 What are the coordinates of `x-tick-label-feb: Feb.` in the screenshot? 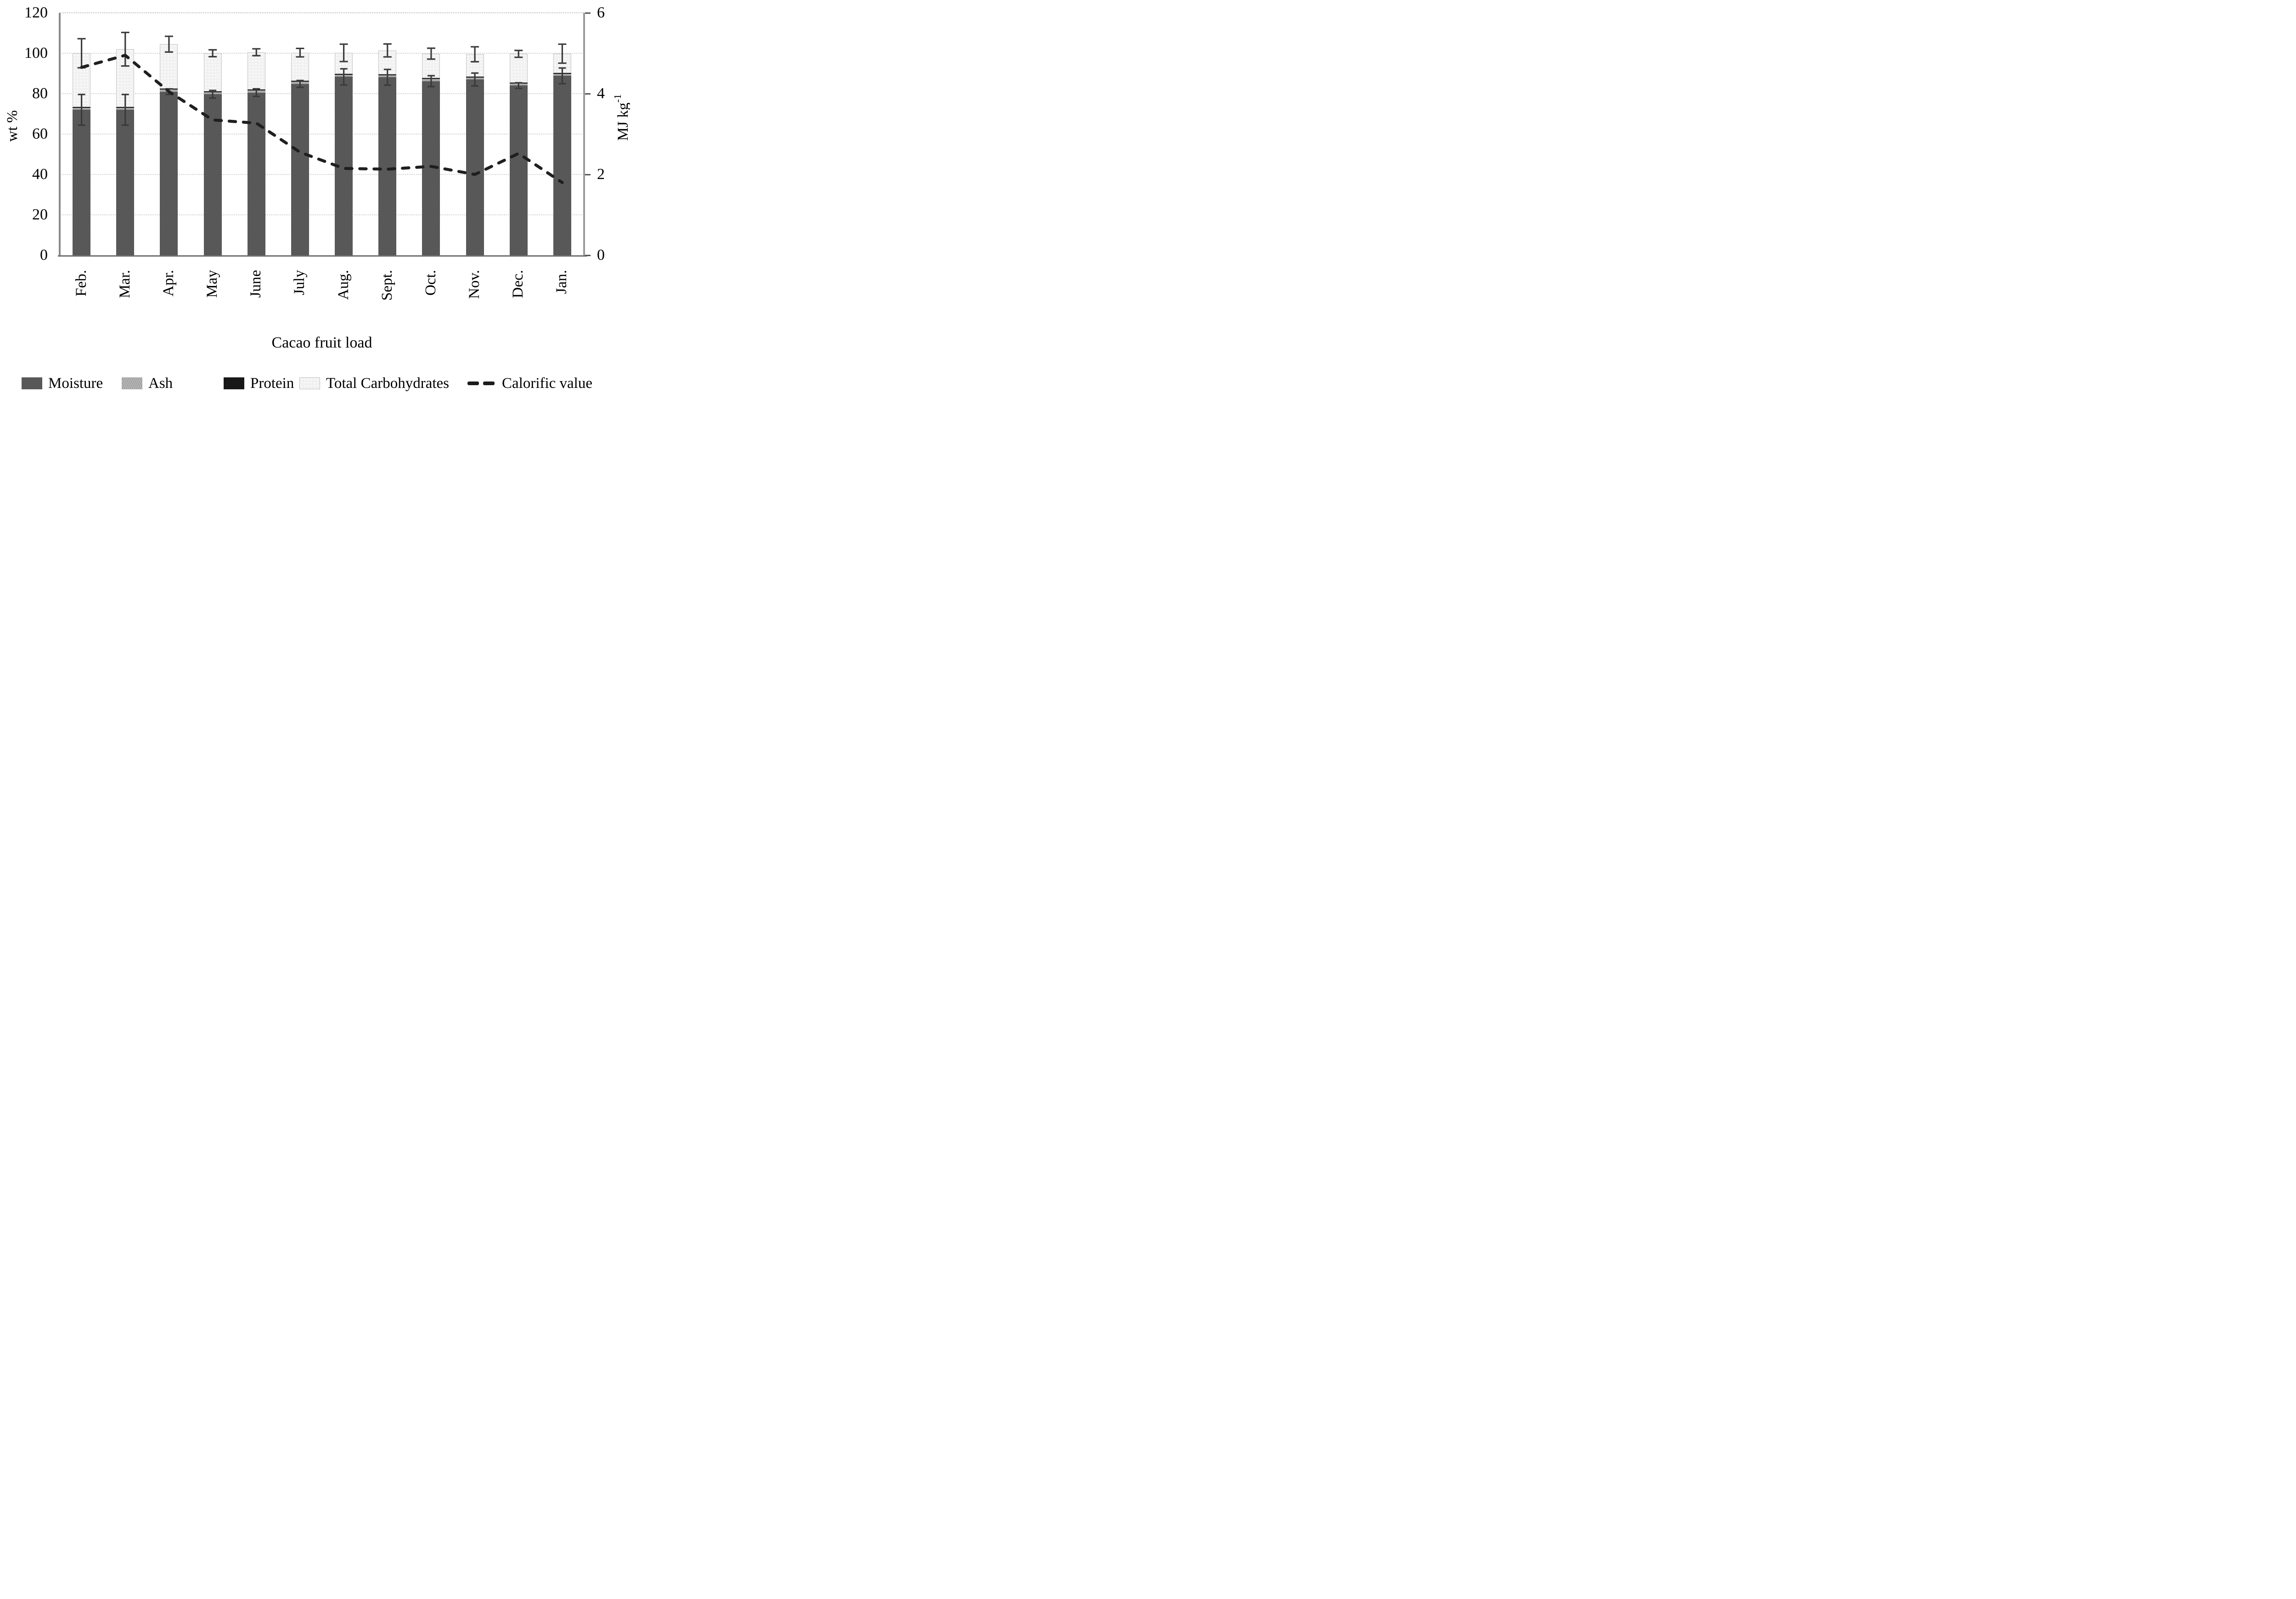 It's located at (82, 283).